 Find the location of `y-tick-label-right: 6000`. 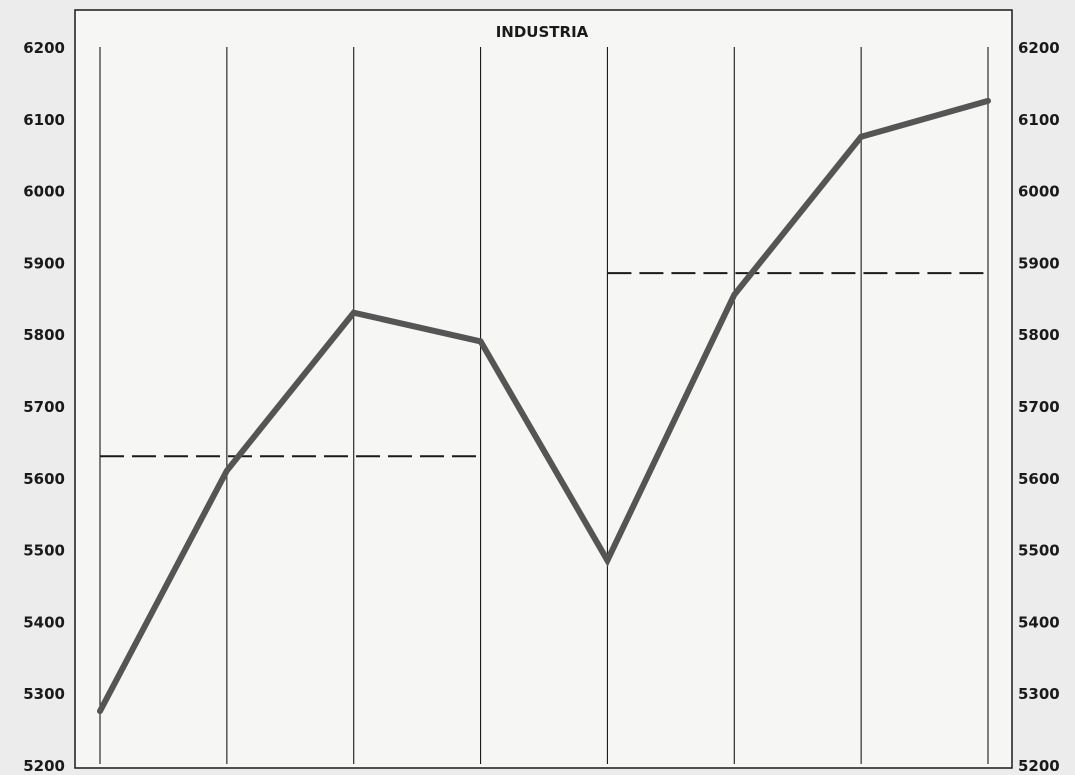

y-tick-label-right: 6000 is located at coordinates (1039, 192).